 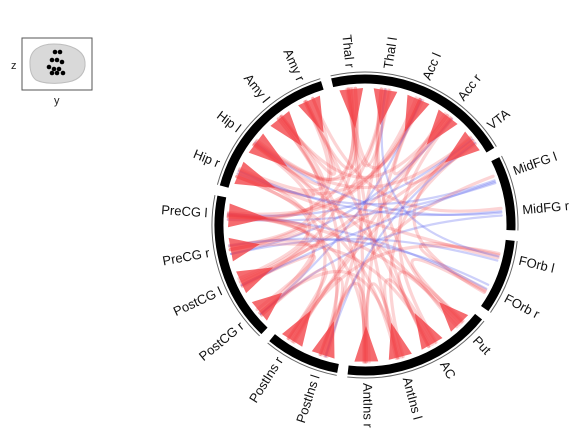 What do you see at coordinates (351, 108) in the screenshot?
I see `edge-fan-thal_r` at bounding box center [351, 108].